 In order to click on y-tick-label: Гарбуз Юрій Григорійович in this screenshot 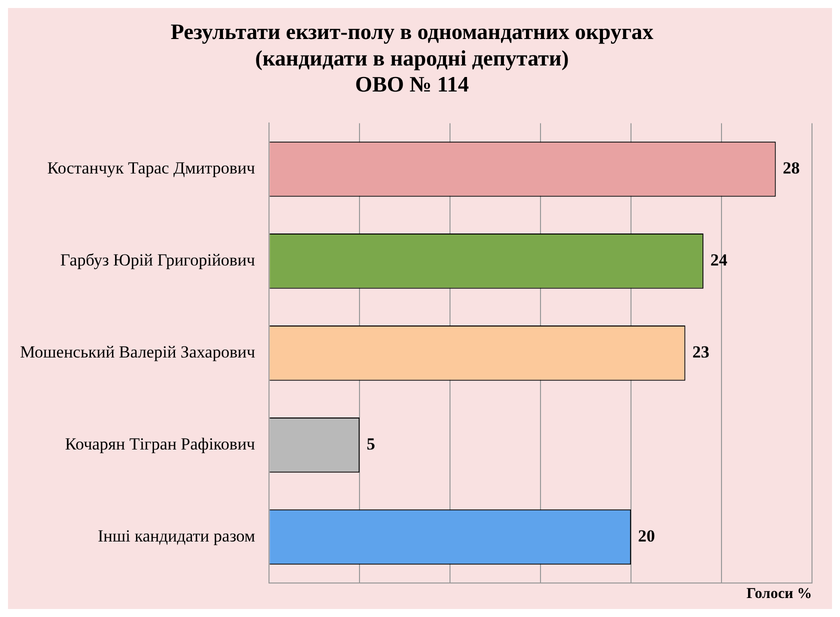, I will do `click(158, 260)`.